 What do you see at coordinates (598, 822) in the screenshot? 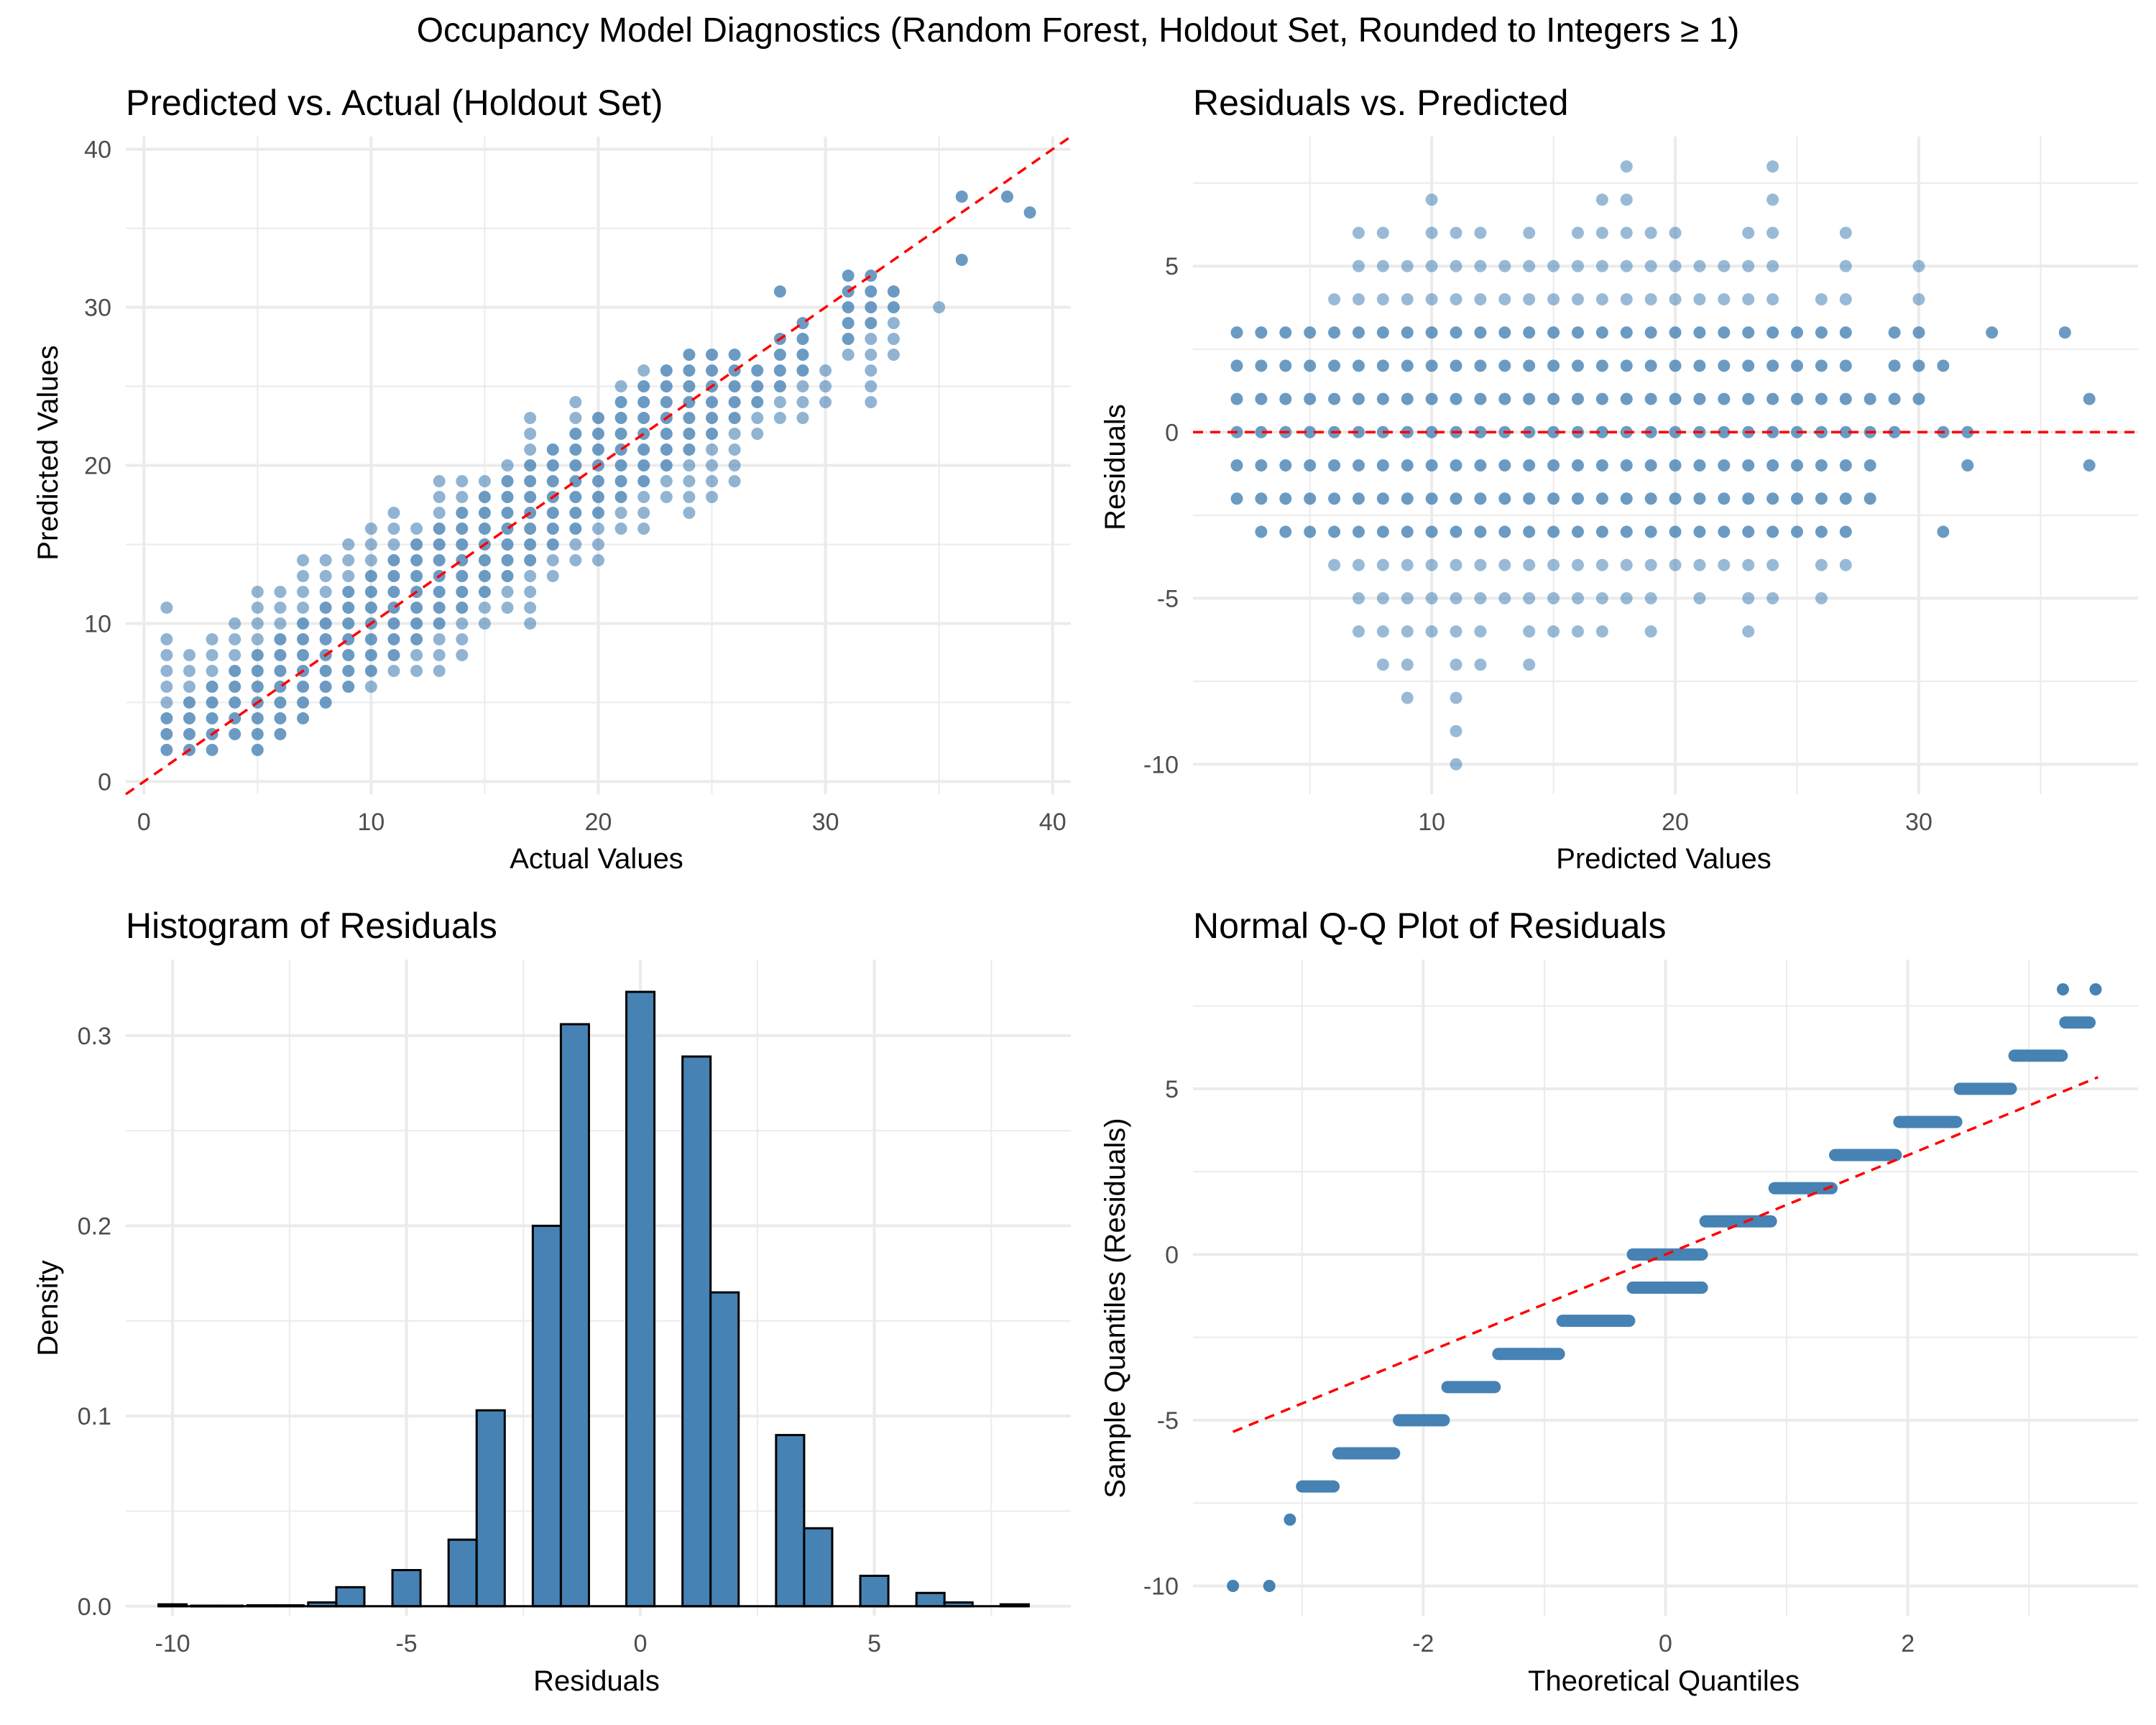
I see `x-tick-label: 20` at bounding box center [598, 822].